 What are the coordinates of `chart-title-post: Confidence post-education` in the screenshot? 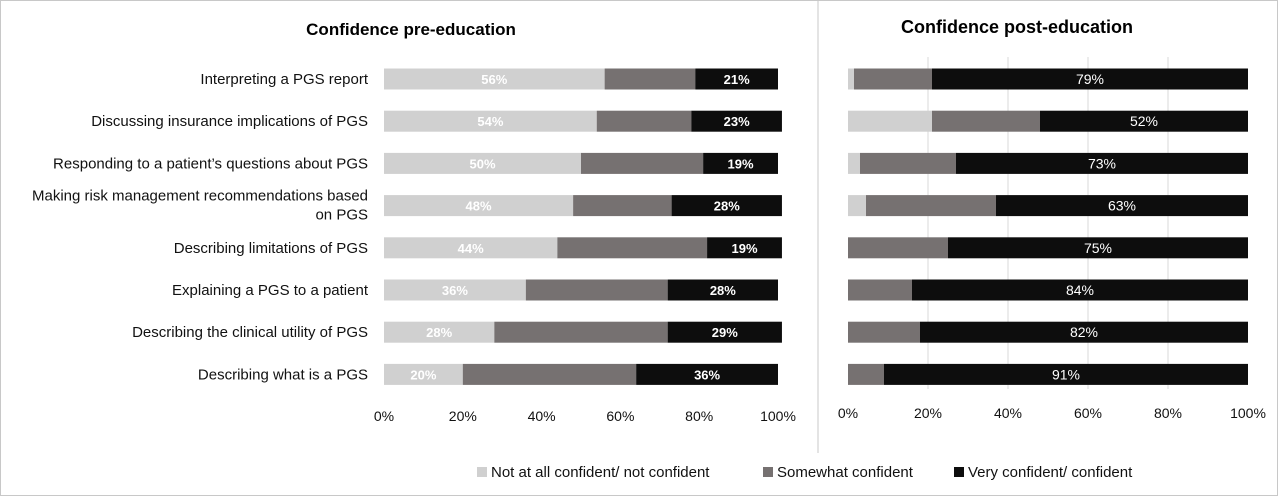 It's located at (1017, 27).